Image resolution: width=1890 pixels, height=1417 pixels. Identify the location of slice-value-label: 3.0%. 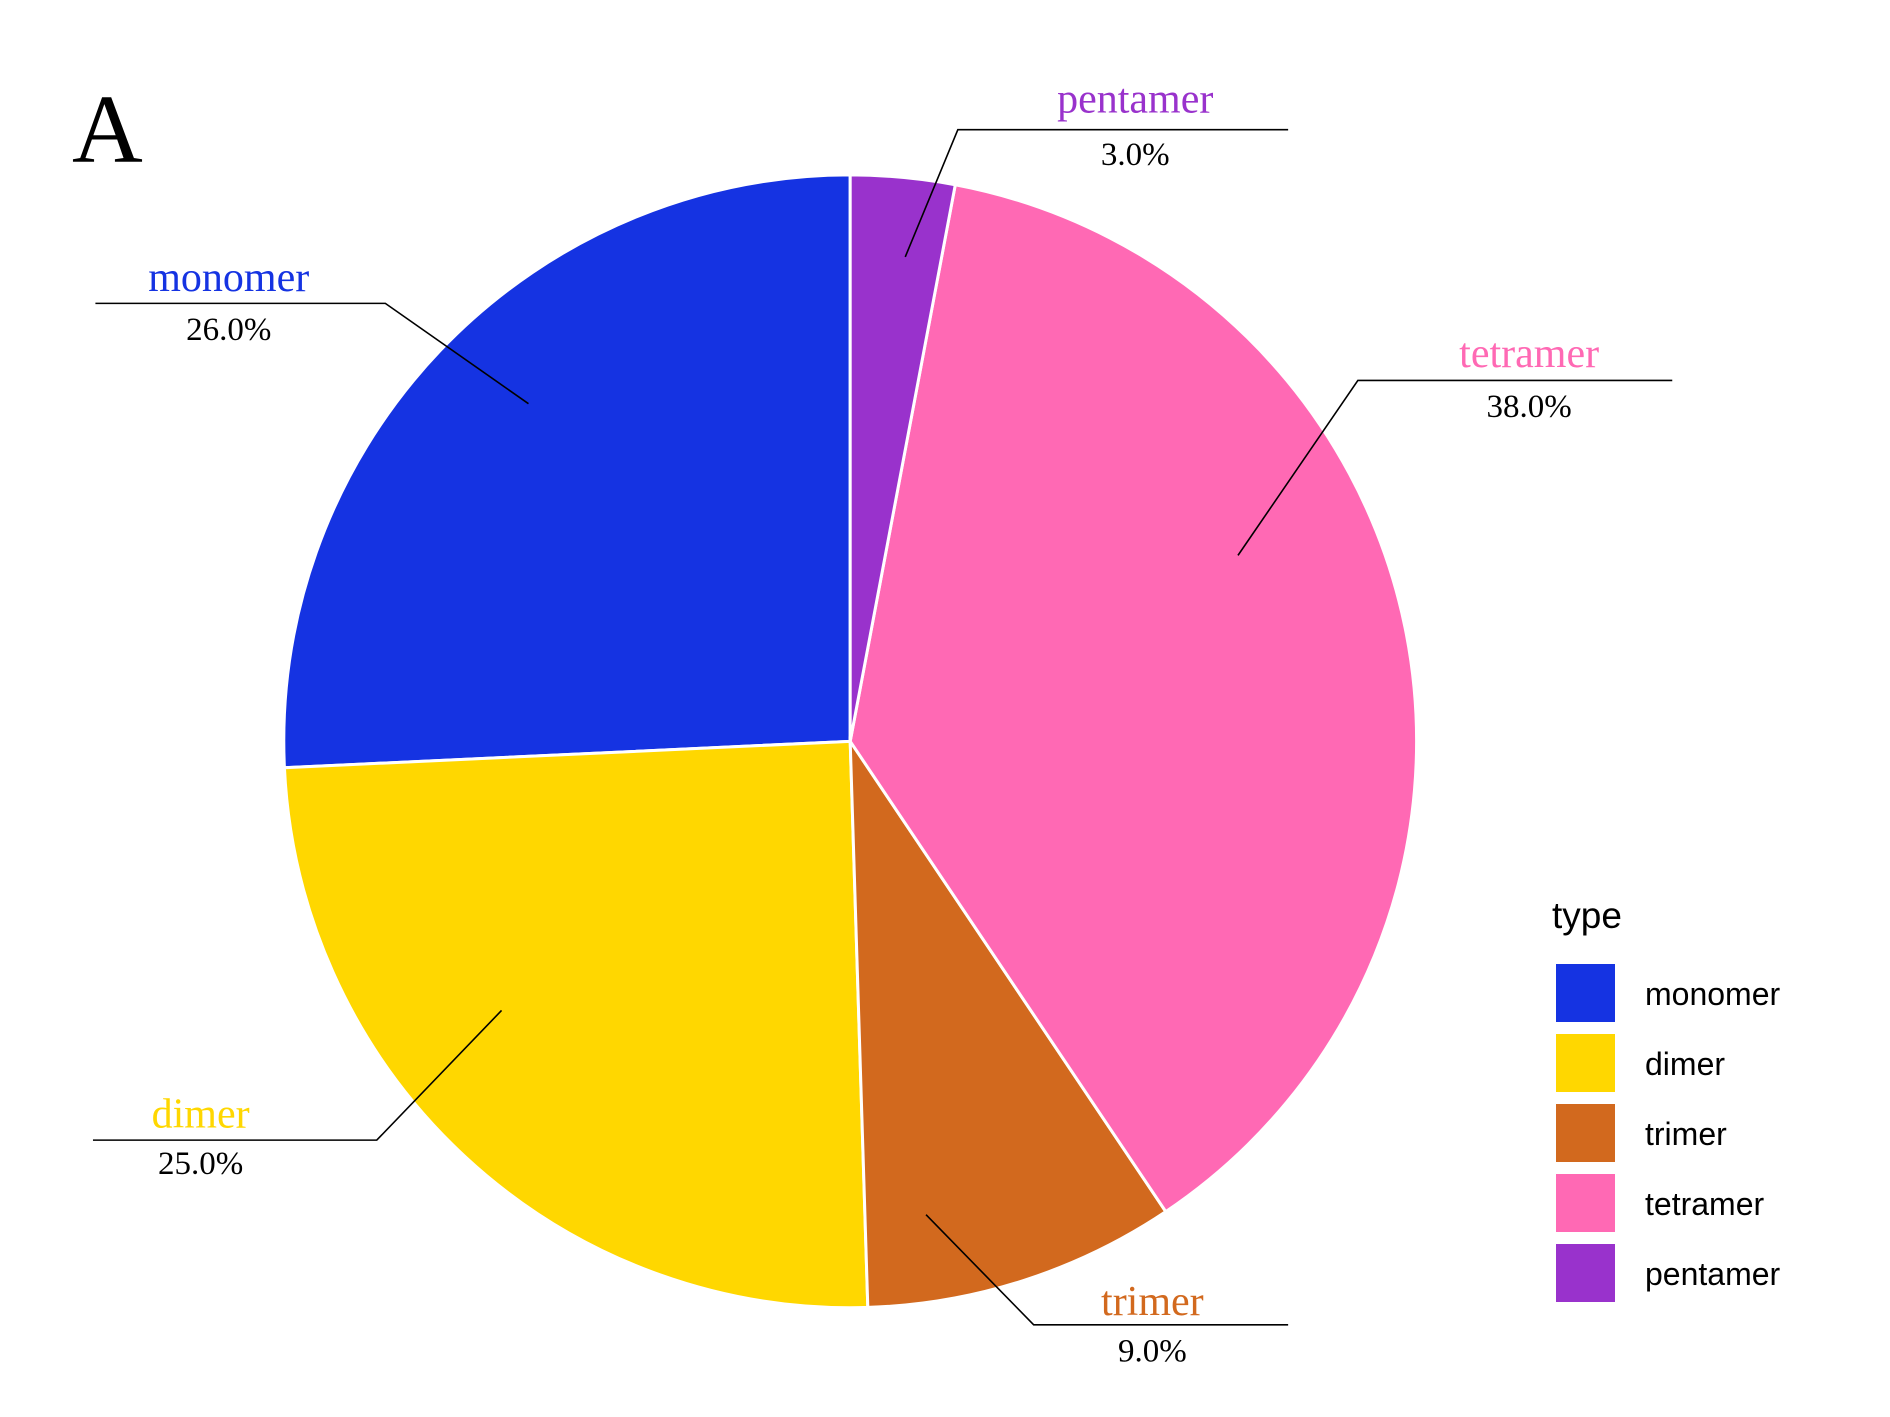
(1135, 155).